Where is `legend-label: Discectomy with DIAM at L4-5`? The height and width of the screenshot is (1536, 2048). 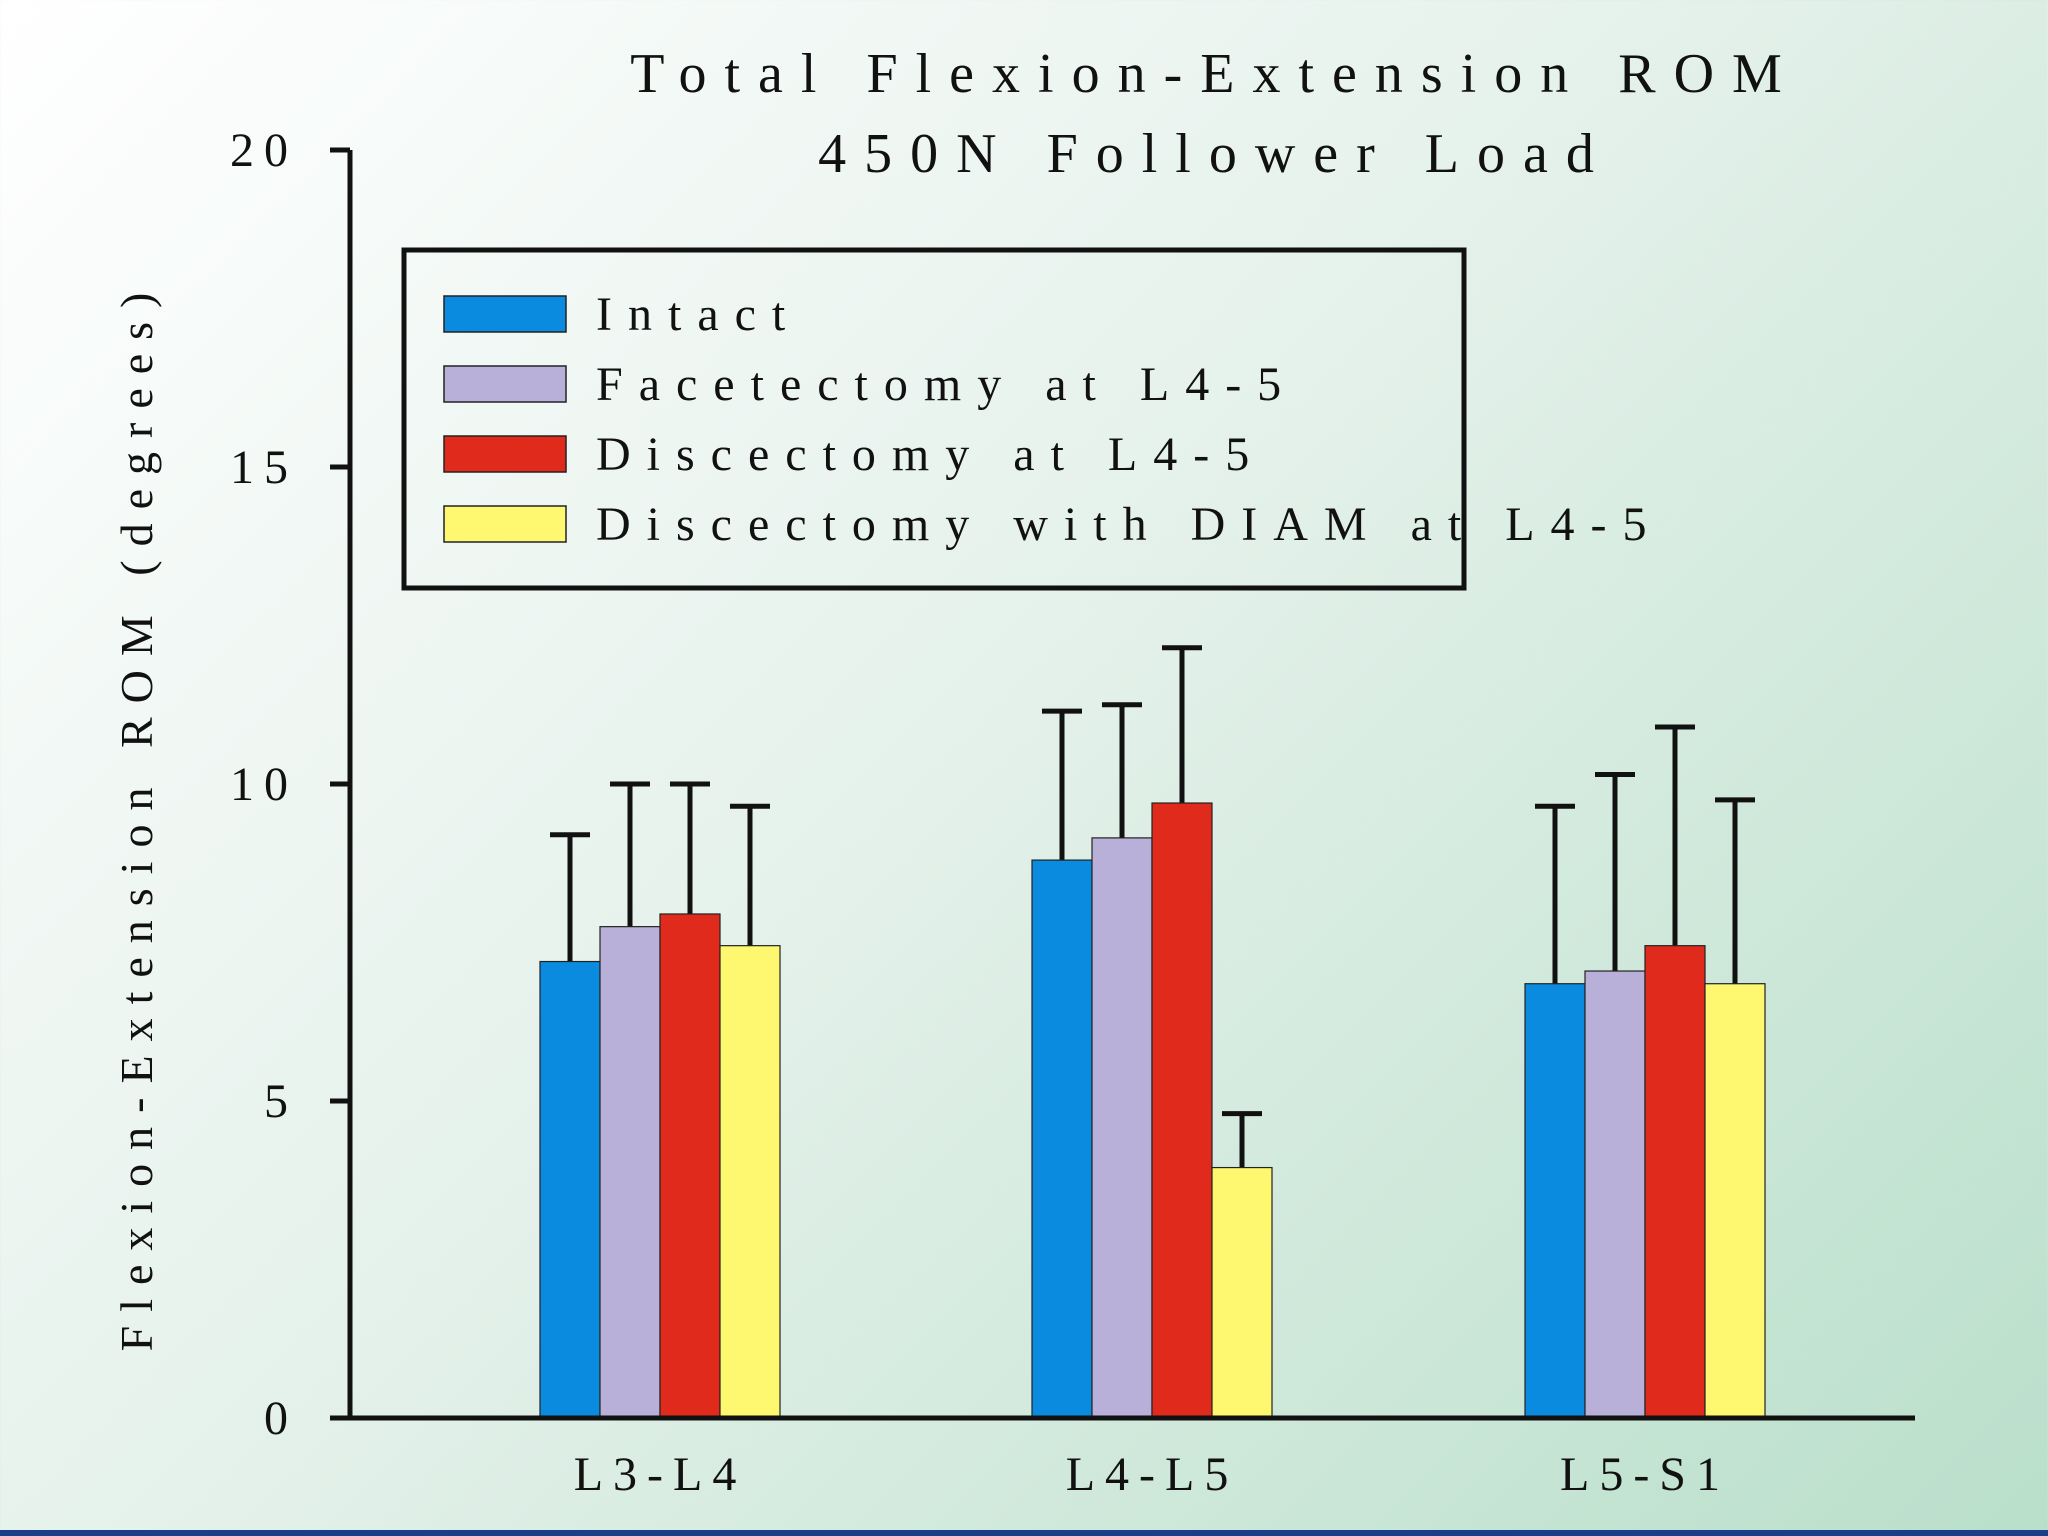 legend-label: Discectomy with DIAM at L4-5 is located at coordinates (1129, 524).